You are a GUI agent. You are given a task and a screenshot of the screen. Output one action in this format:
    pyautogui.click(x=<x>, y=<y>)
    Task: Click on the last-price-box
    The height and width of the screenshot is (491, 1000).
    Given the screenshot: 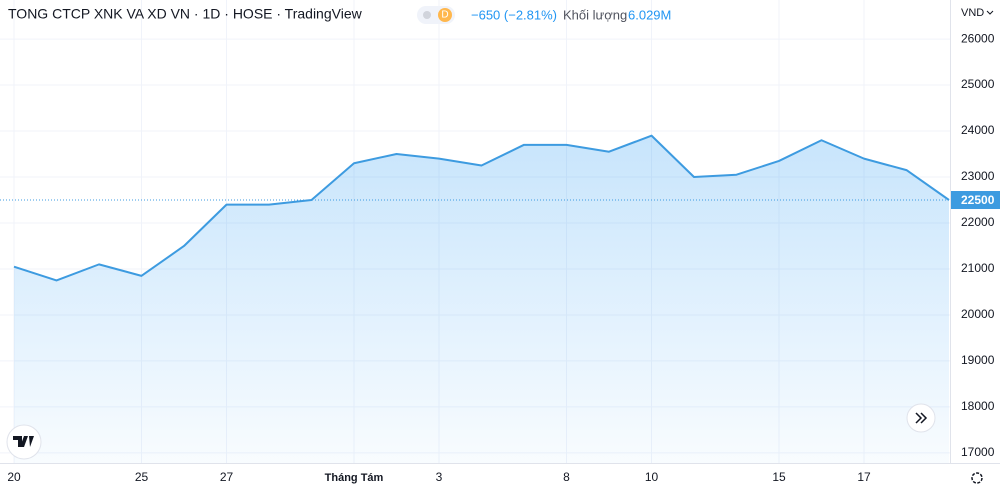 What is the action you would take?
    pyautogui.click(x=975, y=200)
    